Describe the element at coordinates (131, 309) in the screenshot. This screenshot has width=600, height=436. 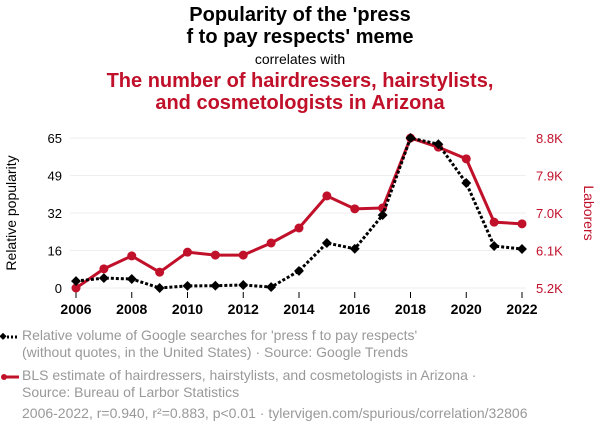
I see `x-tick-label: 2008` at that location.